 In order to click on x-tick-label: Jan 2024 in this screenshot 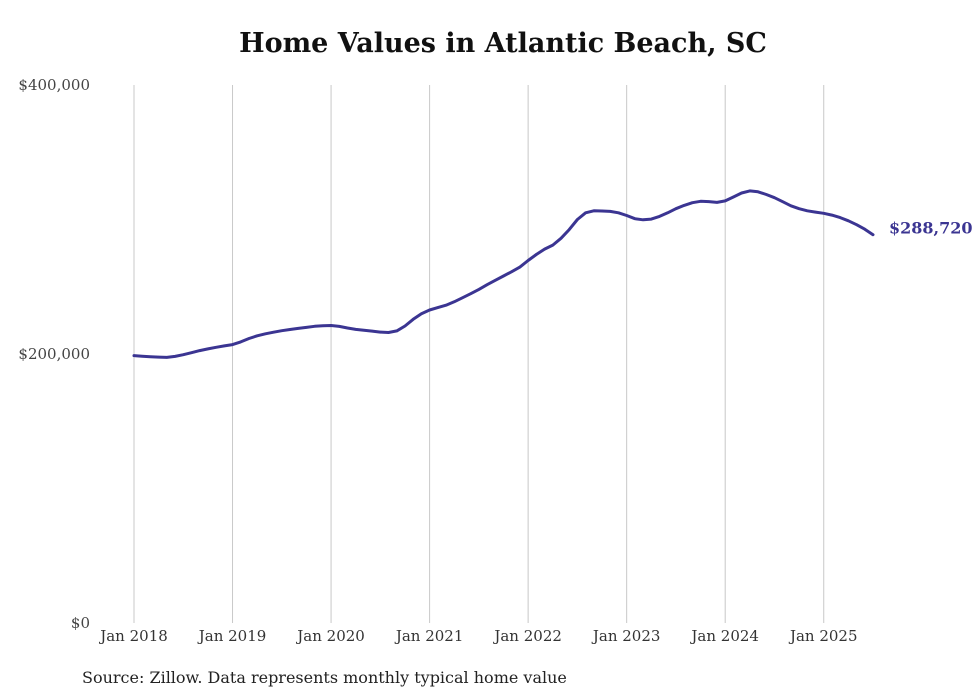, I will do `click(724, 636)`.